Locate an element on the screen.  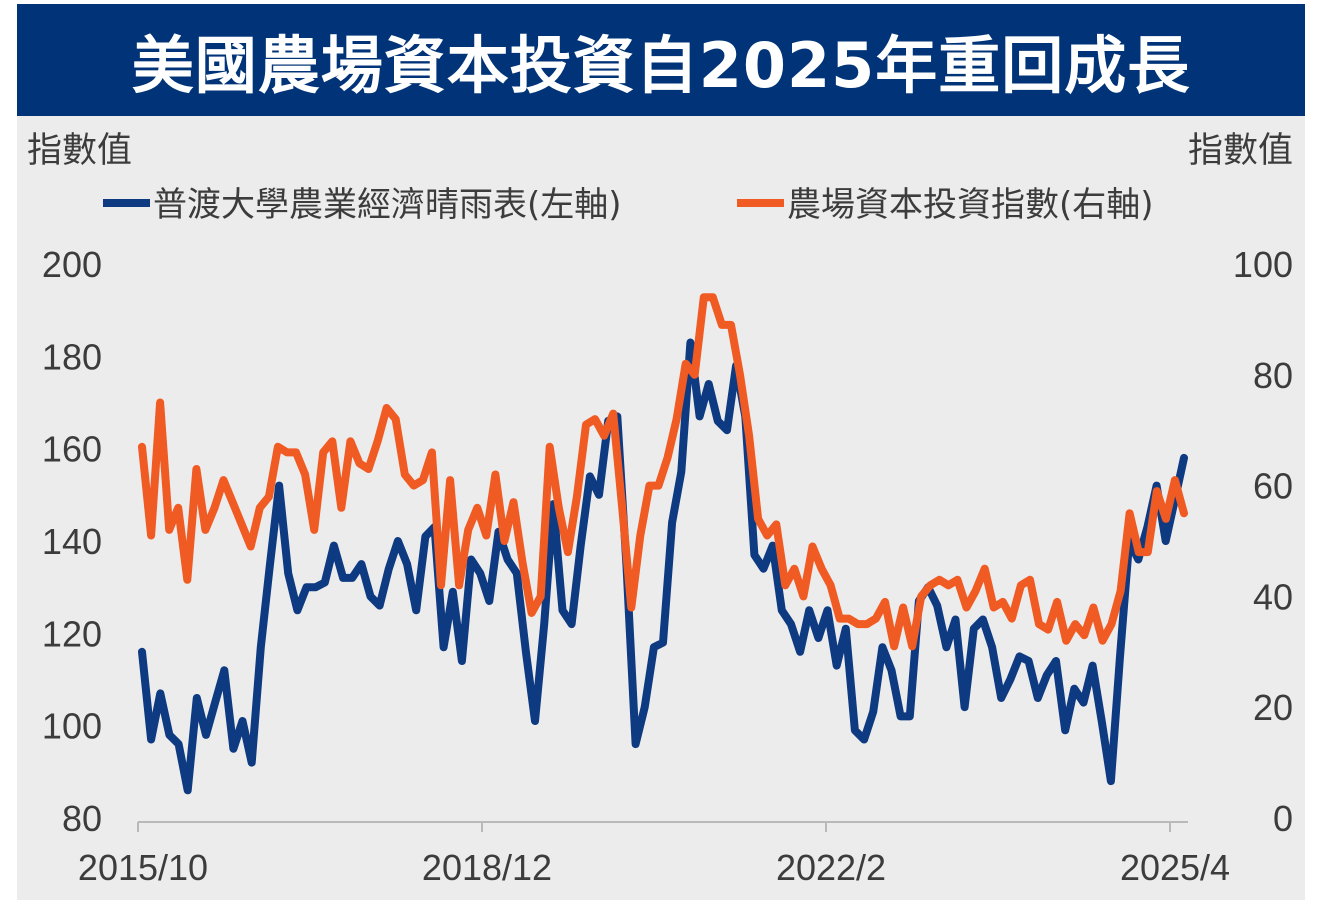
title-bar: 美國農場資本投資自2025年重回成長 is located at coordinates (661, 60).